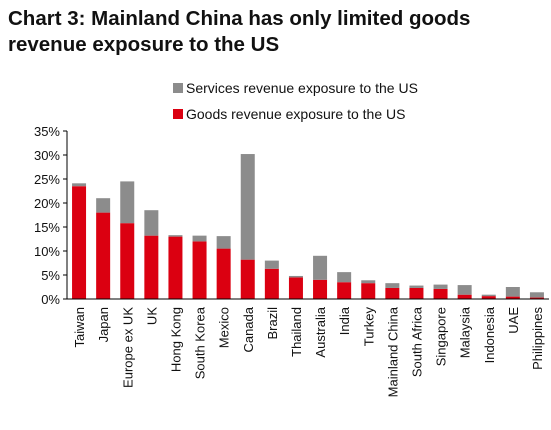  I want to click on x-tick-label: Indonesia, so click(489, 334).